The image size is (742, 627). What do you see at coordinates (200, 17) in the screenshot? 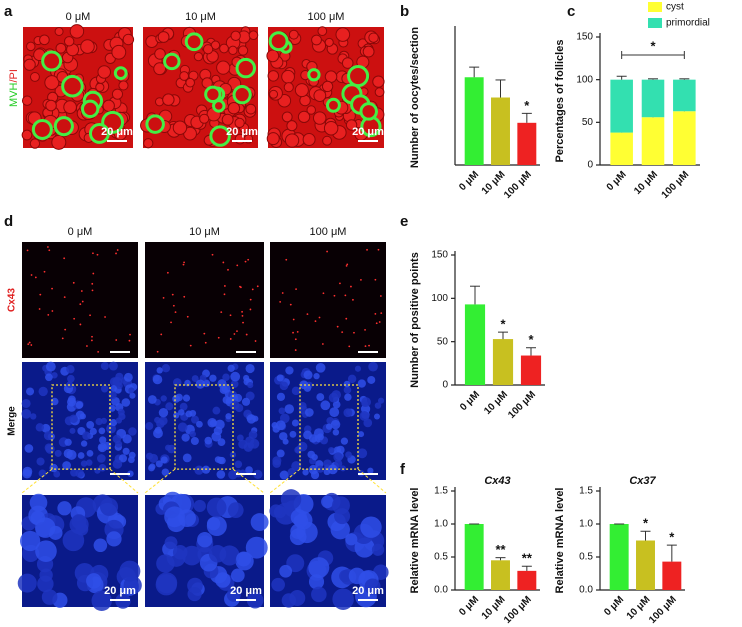
I see `column-label: 10 μM` at bounding box center [200, 17].